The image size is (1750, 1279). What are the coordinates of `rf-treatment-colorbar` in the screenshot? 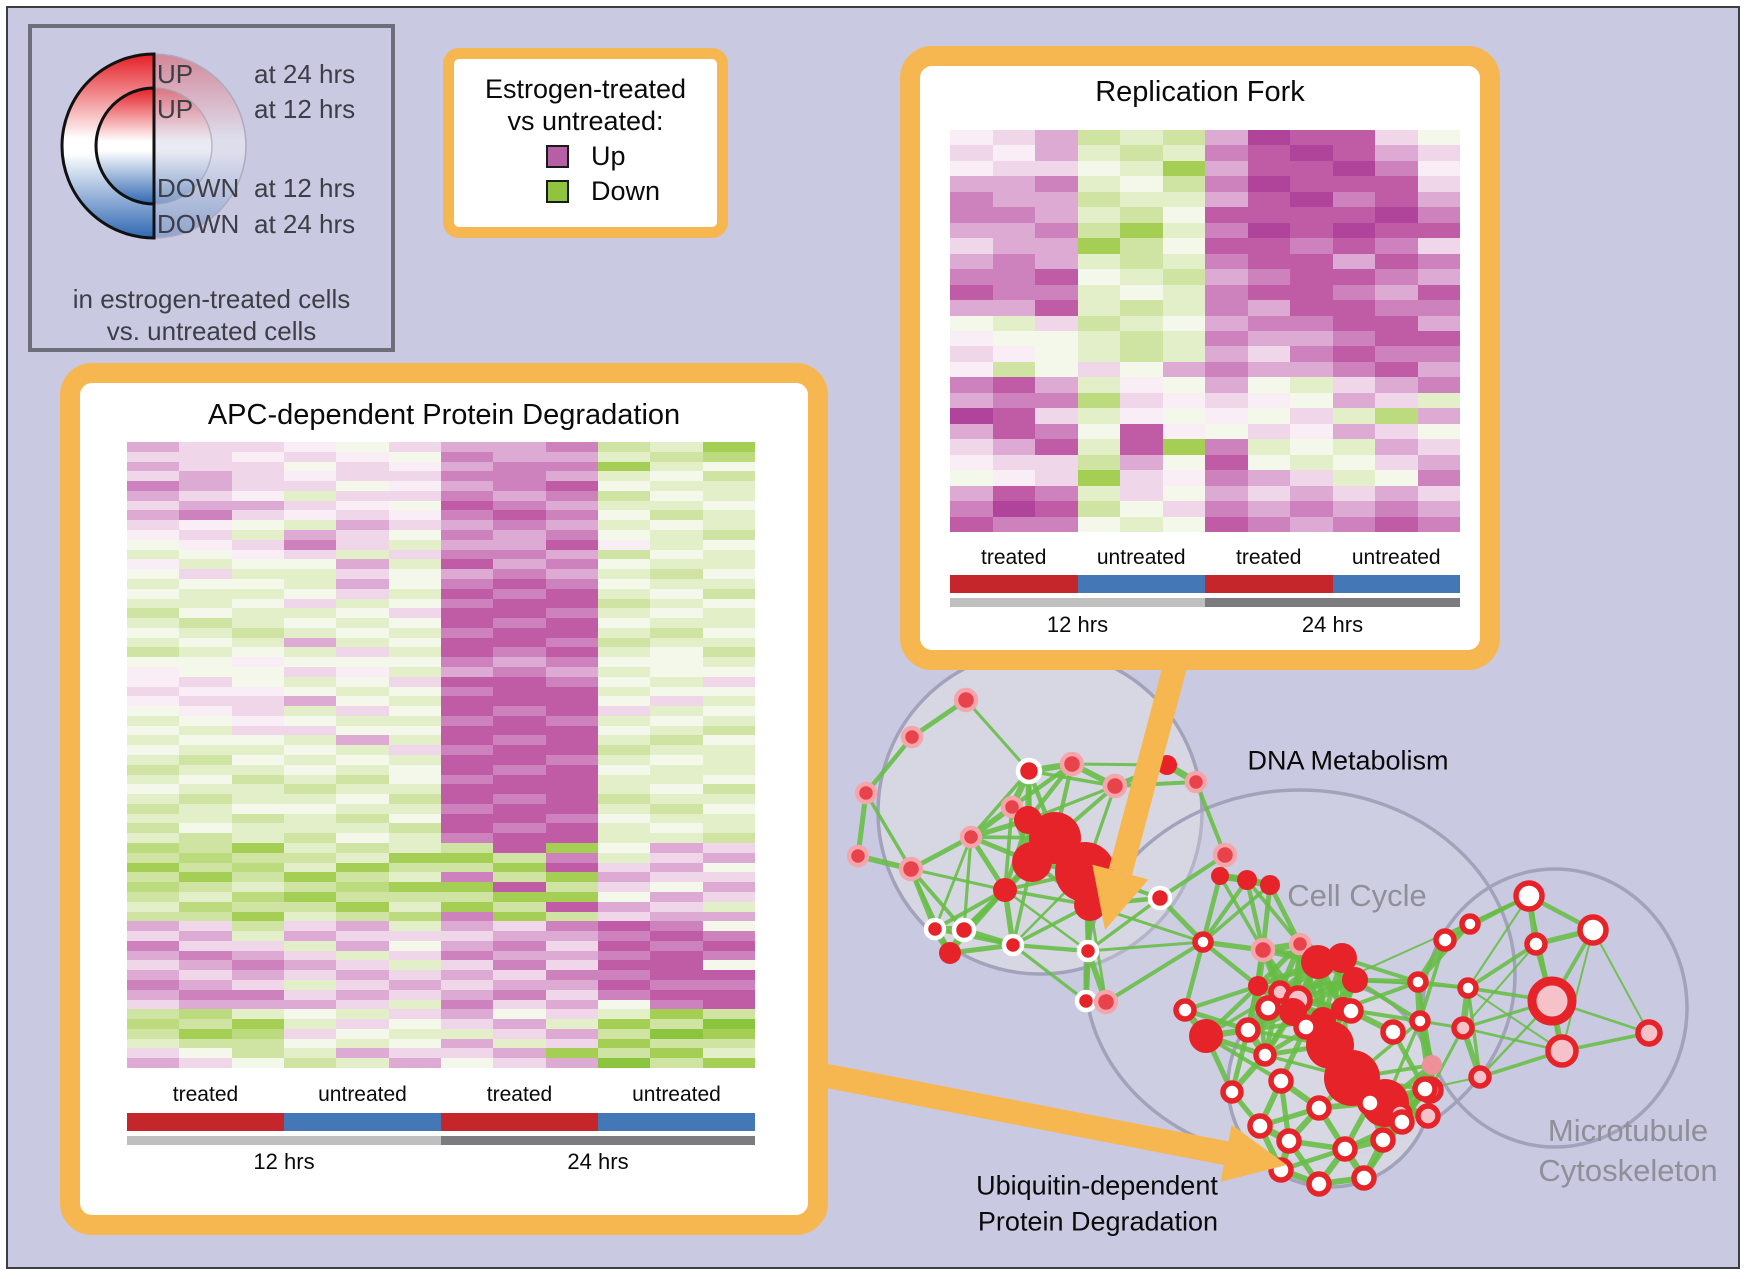 It's located at (1205, 584).